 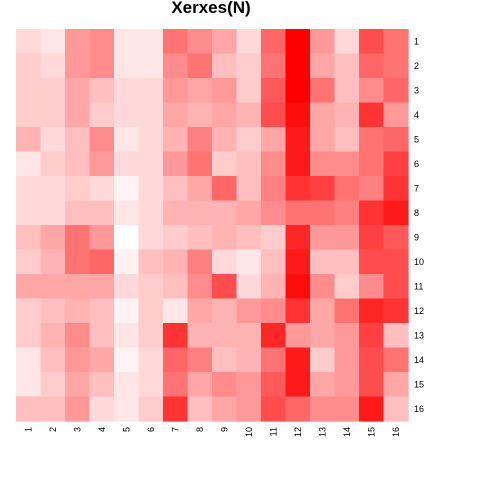 What do you see at coordinates (175, 429) in the screenshot?
I see `column-label: 7` at bounding box center [175, 429].